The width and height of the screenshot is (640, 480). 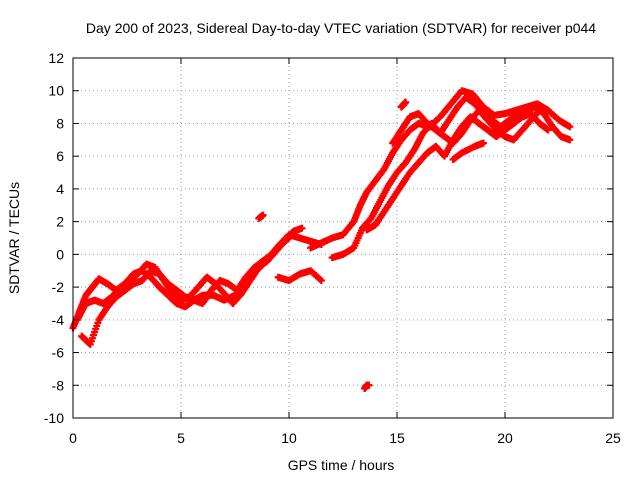 I want to click on x-tick-label: 10, so click(x=289, y=438).